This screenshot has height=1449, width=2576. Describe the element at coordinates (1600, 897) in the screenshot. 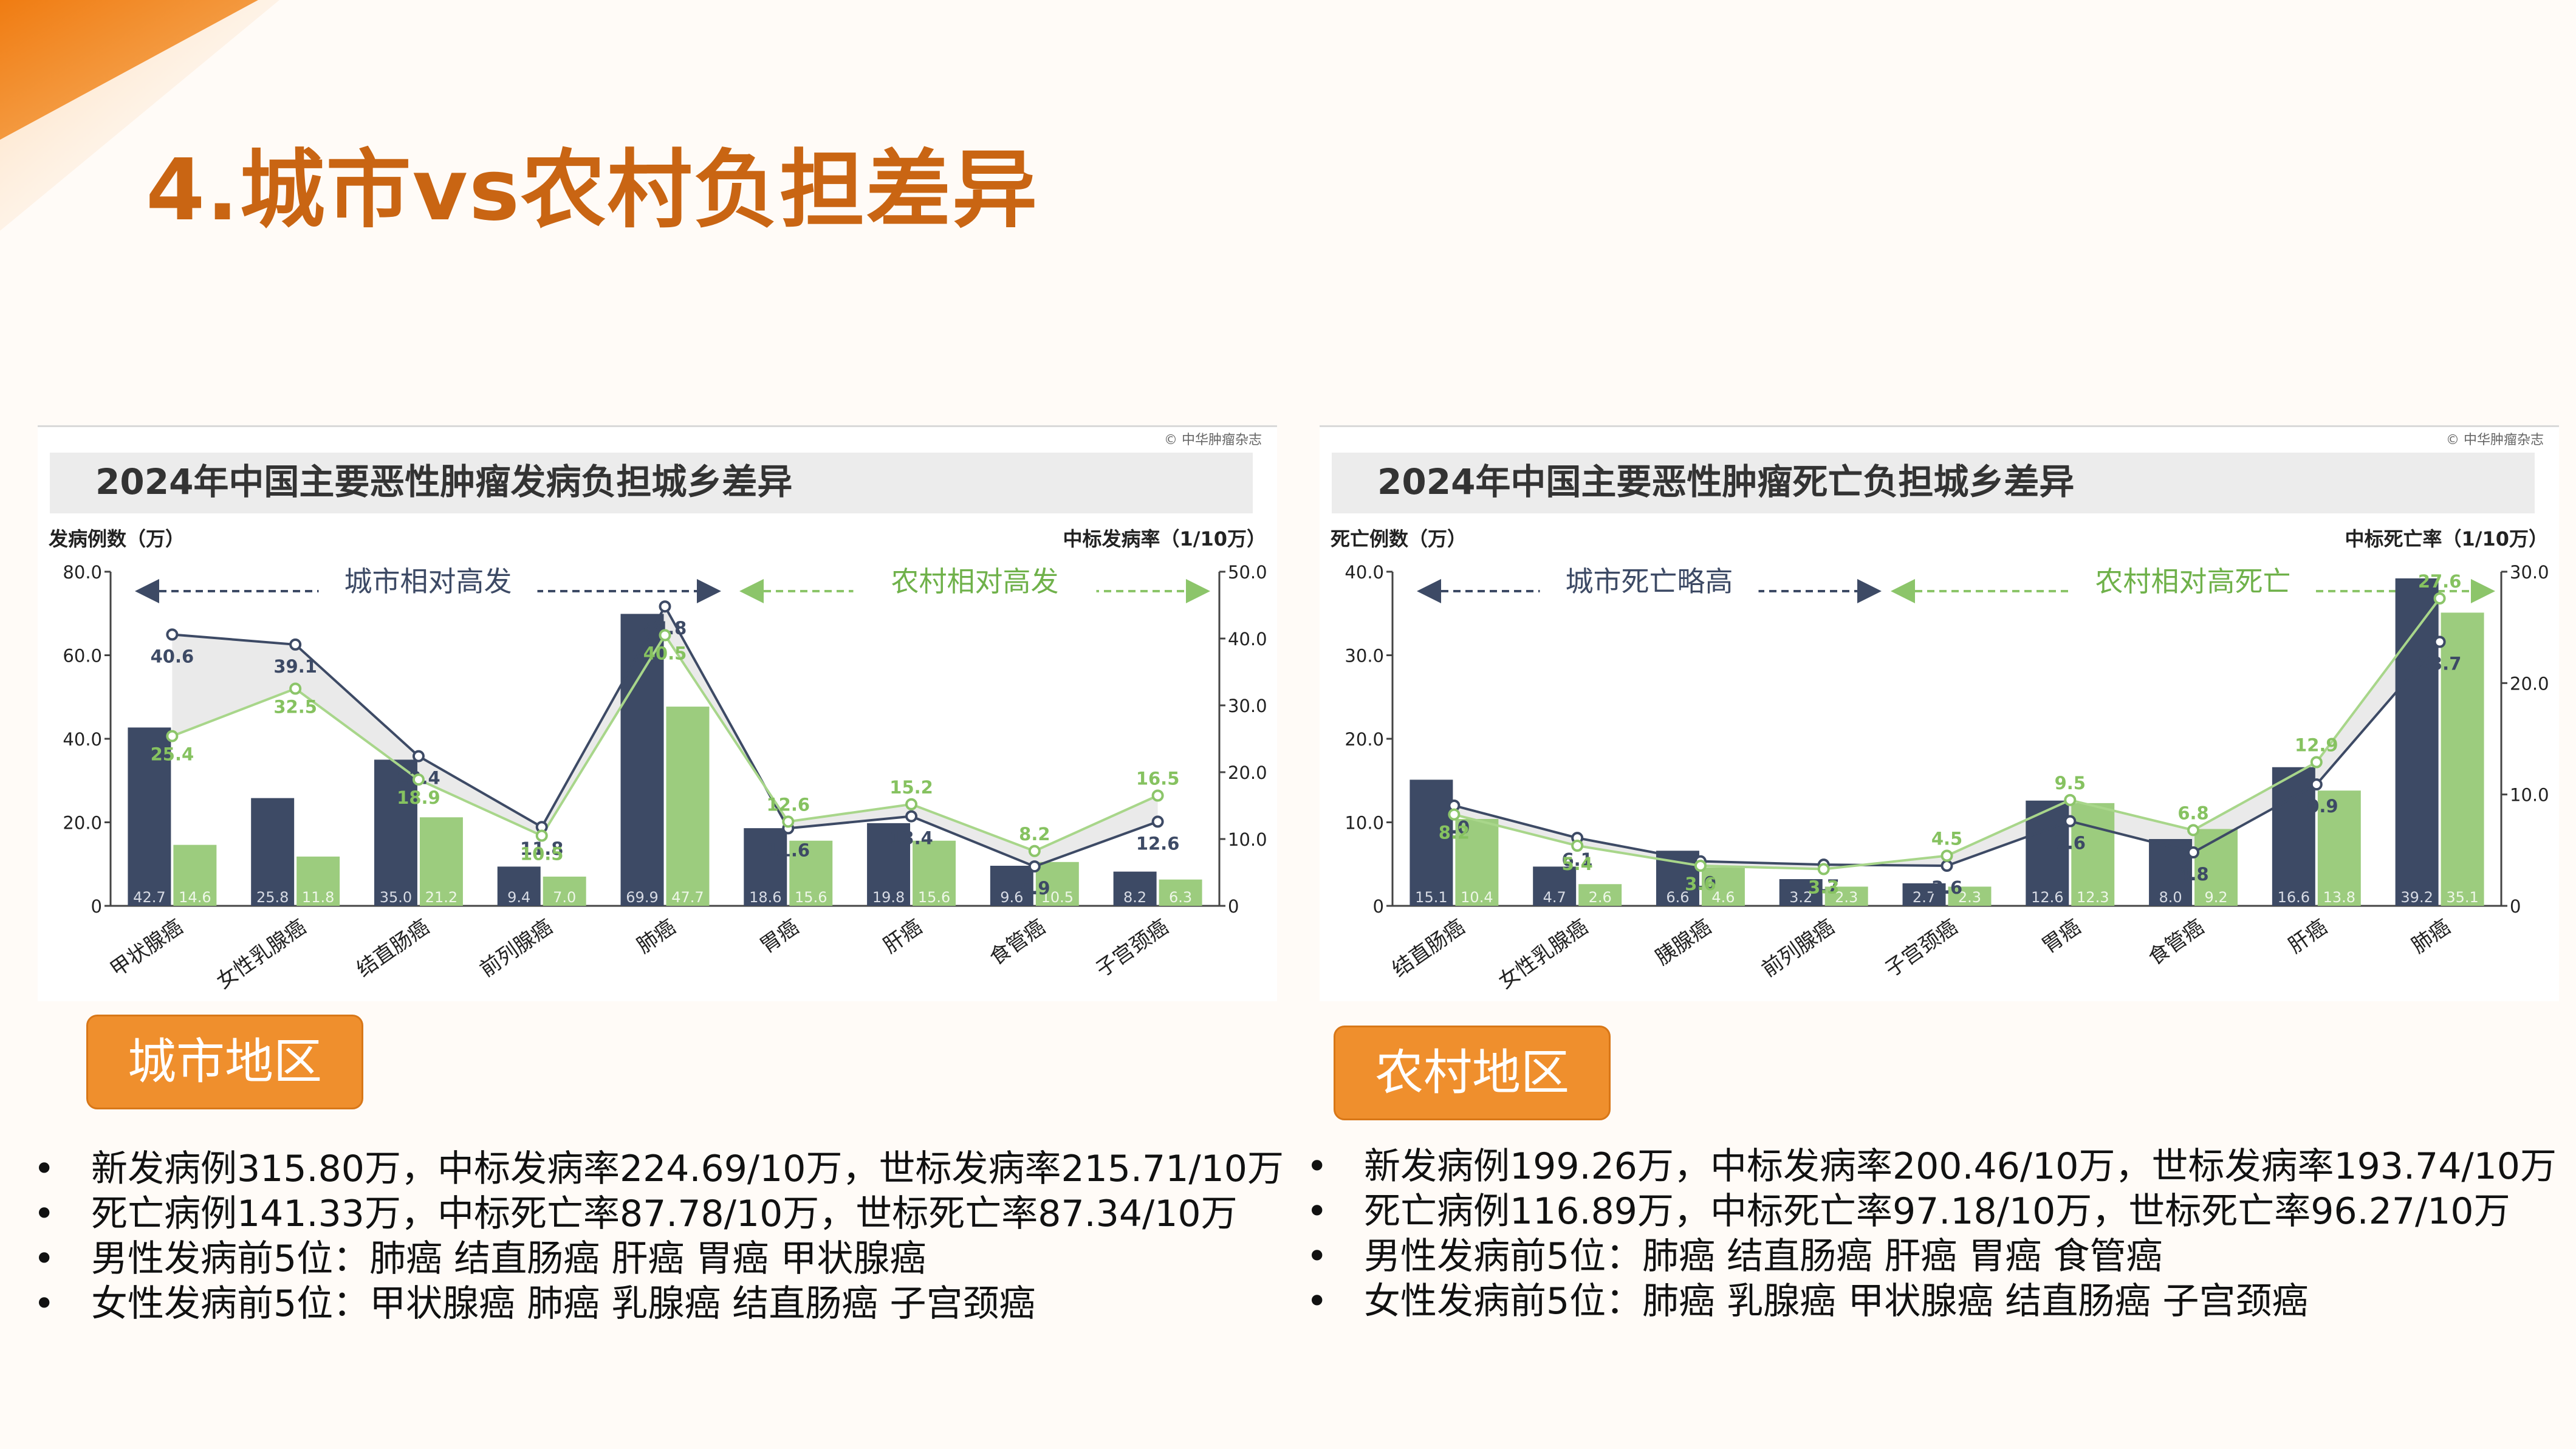

I see `rural-bar-label: 2.6` at that location.